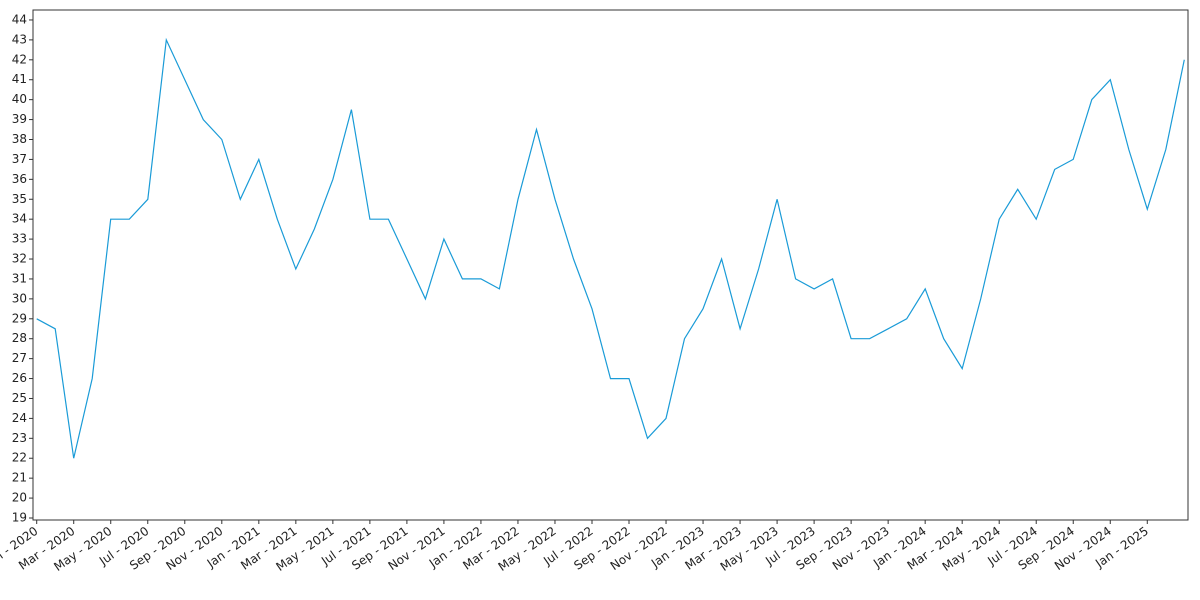 This screenshot has width=1200, height=600. Describe the element at coordinates (19, 139) in the screenshot. I see `y-tick-label: 38` at that location.